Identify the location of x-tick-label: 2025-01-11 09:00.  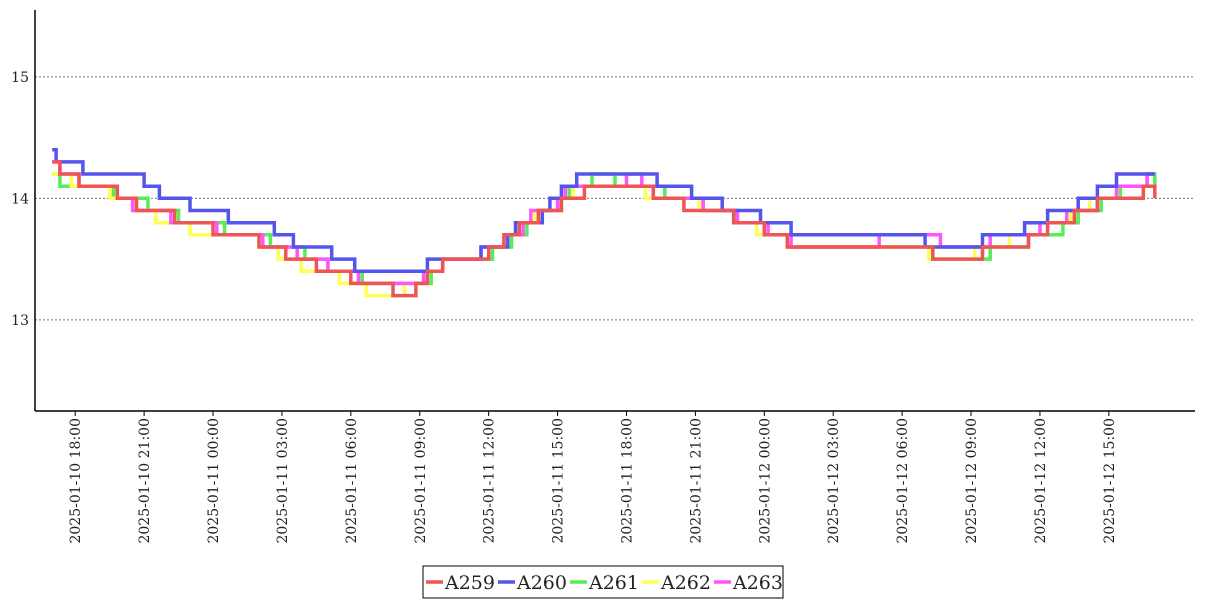
(421, 481).